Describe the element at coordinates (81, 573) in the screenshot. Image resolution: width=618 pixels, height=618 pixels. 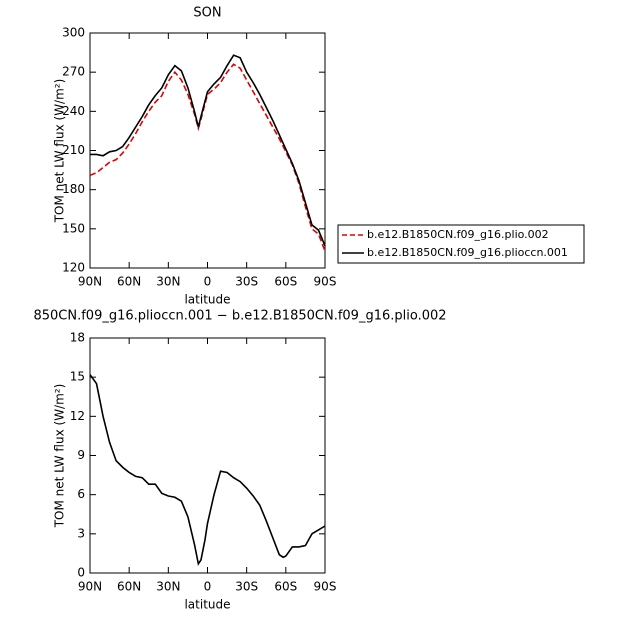
I see `y-tick-label: 0` at that location.